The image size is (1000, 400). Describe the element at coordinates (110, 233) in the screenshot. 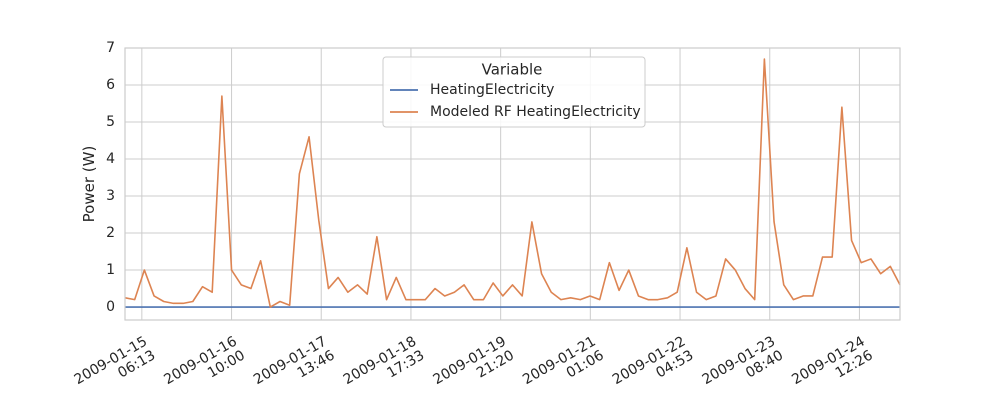

I see `y-tick-label: 2` at that location.